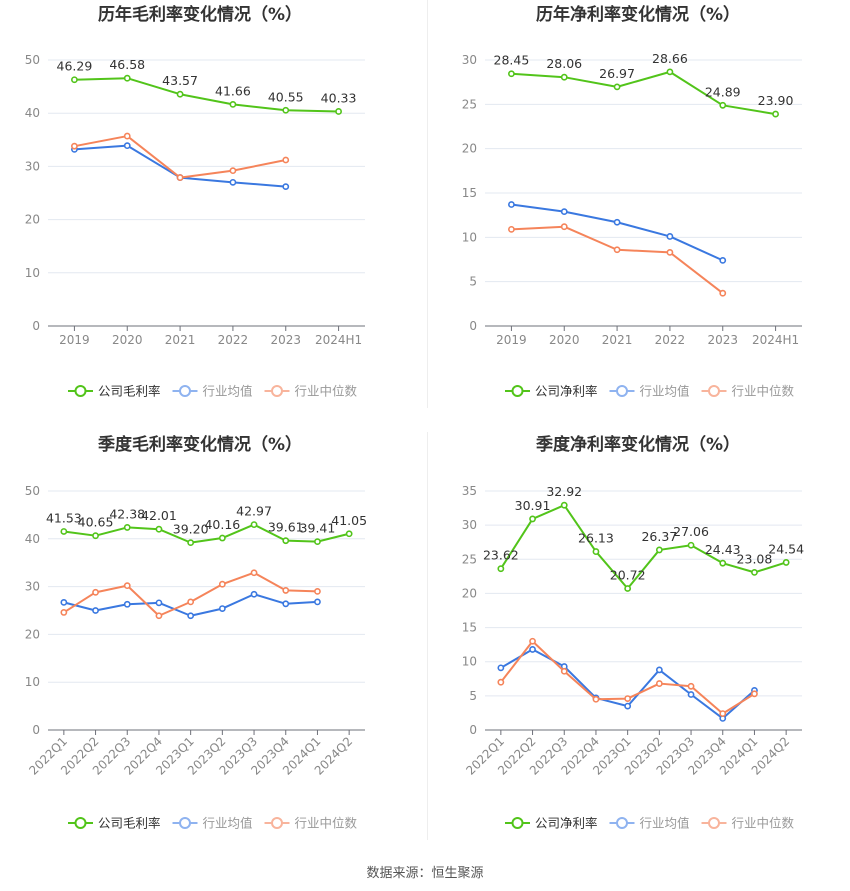  What do you see at coordinates (200, 444) in the screenshot?
I see `chart-title: 季度毛利率变化情况（%）` at bounding box center [200, 444].